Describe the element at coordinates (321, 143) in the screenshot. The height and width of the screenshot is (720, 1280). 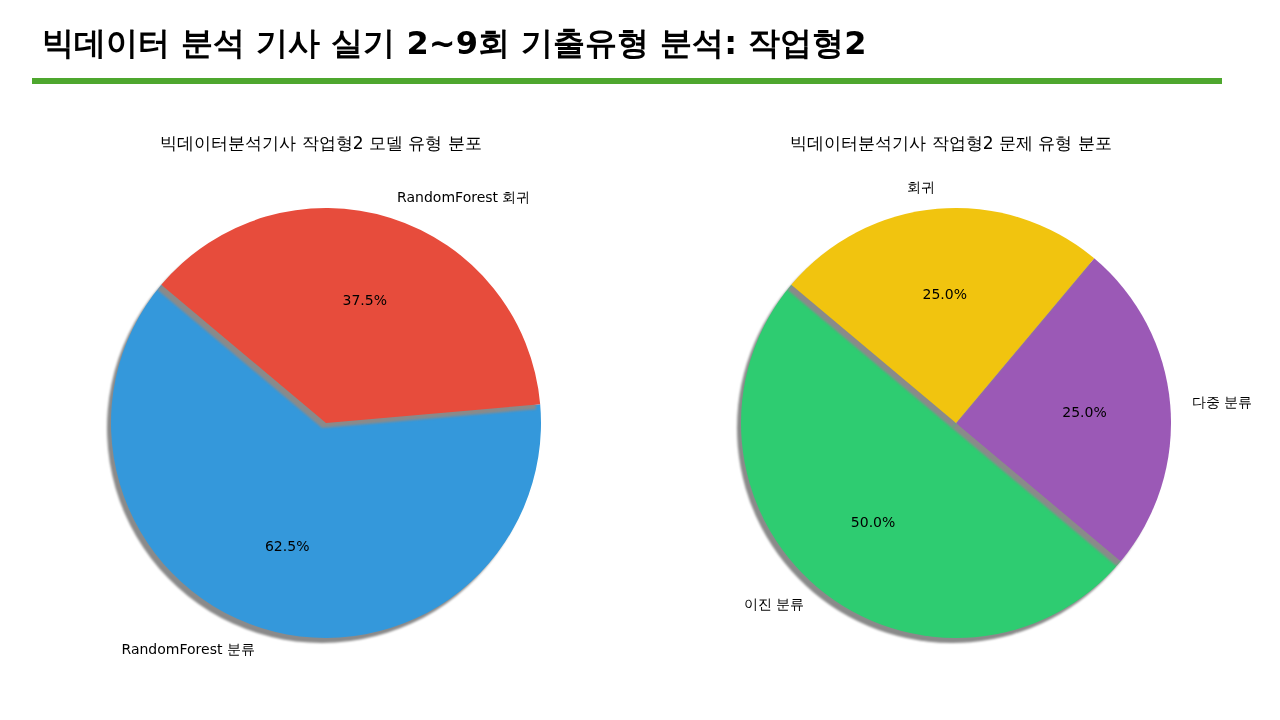
I see `chart-title: 빅데이터분석기사 작업형2 모델 유형 분포` at that location.